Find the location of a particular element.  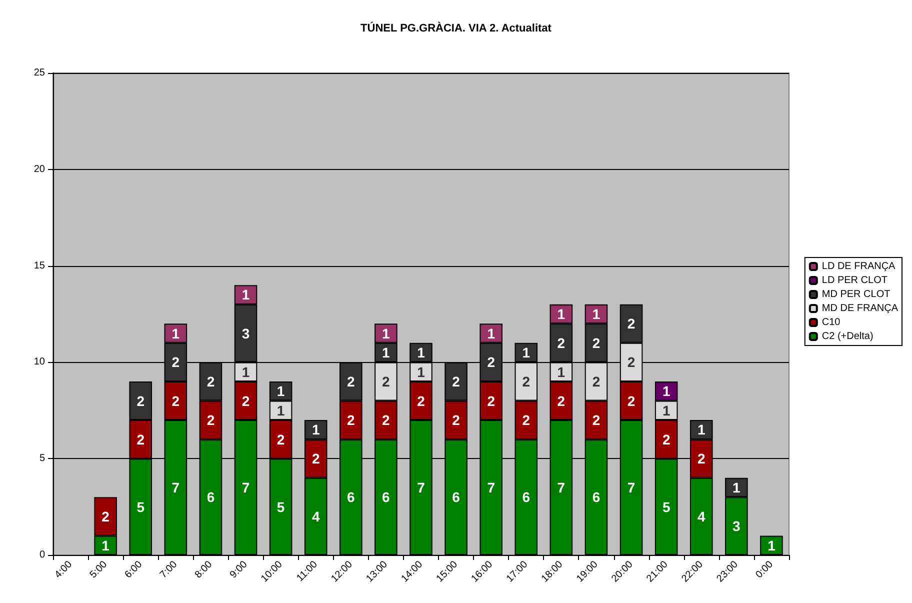

chart-title: TÚNEL PG.GRÀCIA. VIA 2. Actualitat is located at coordinates (456, 28).